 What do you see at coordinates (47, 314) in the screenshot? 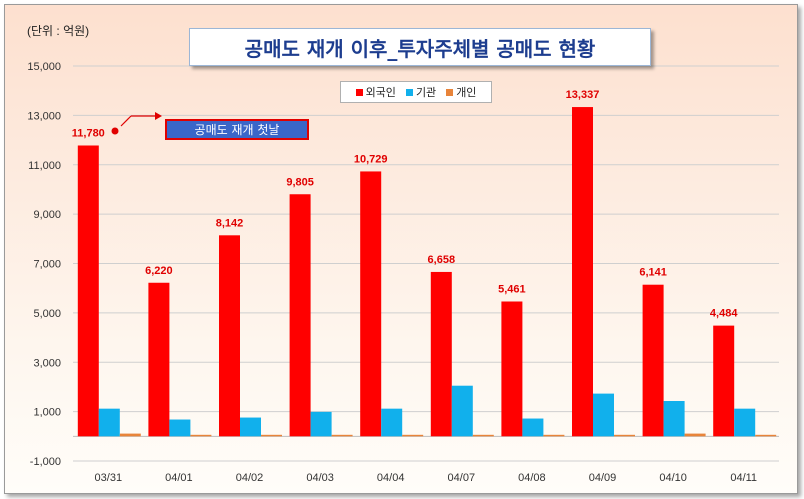
I see `y-tick-label: 5,000` at bounding box center [47, 314].